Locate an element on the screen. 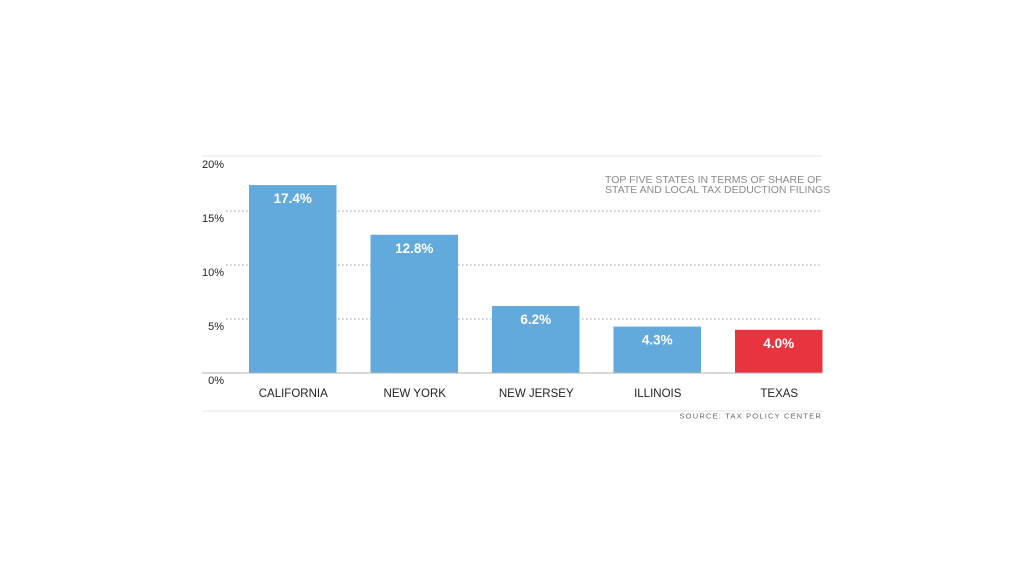 The image size is (1024, 576). source-note: SOURCE: TAX POLICY CENTER is located at coordinates (750, 416).